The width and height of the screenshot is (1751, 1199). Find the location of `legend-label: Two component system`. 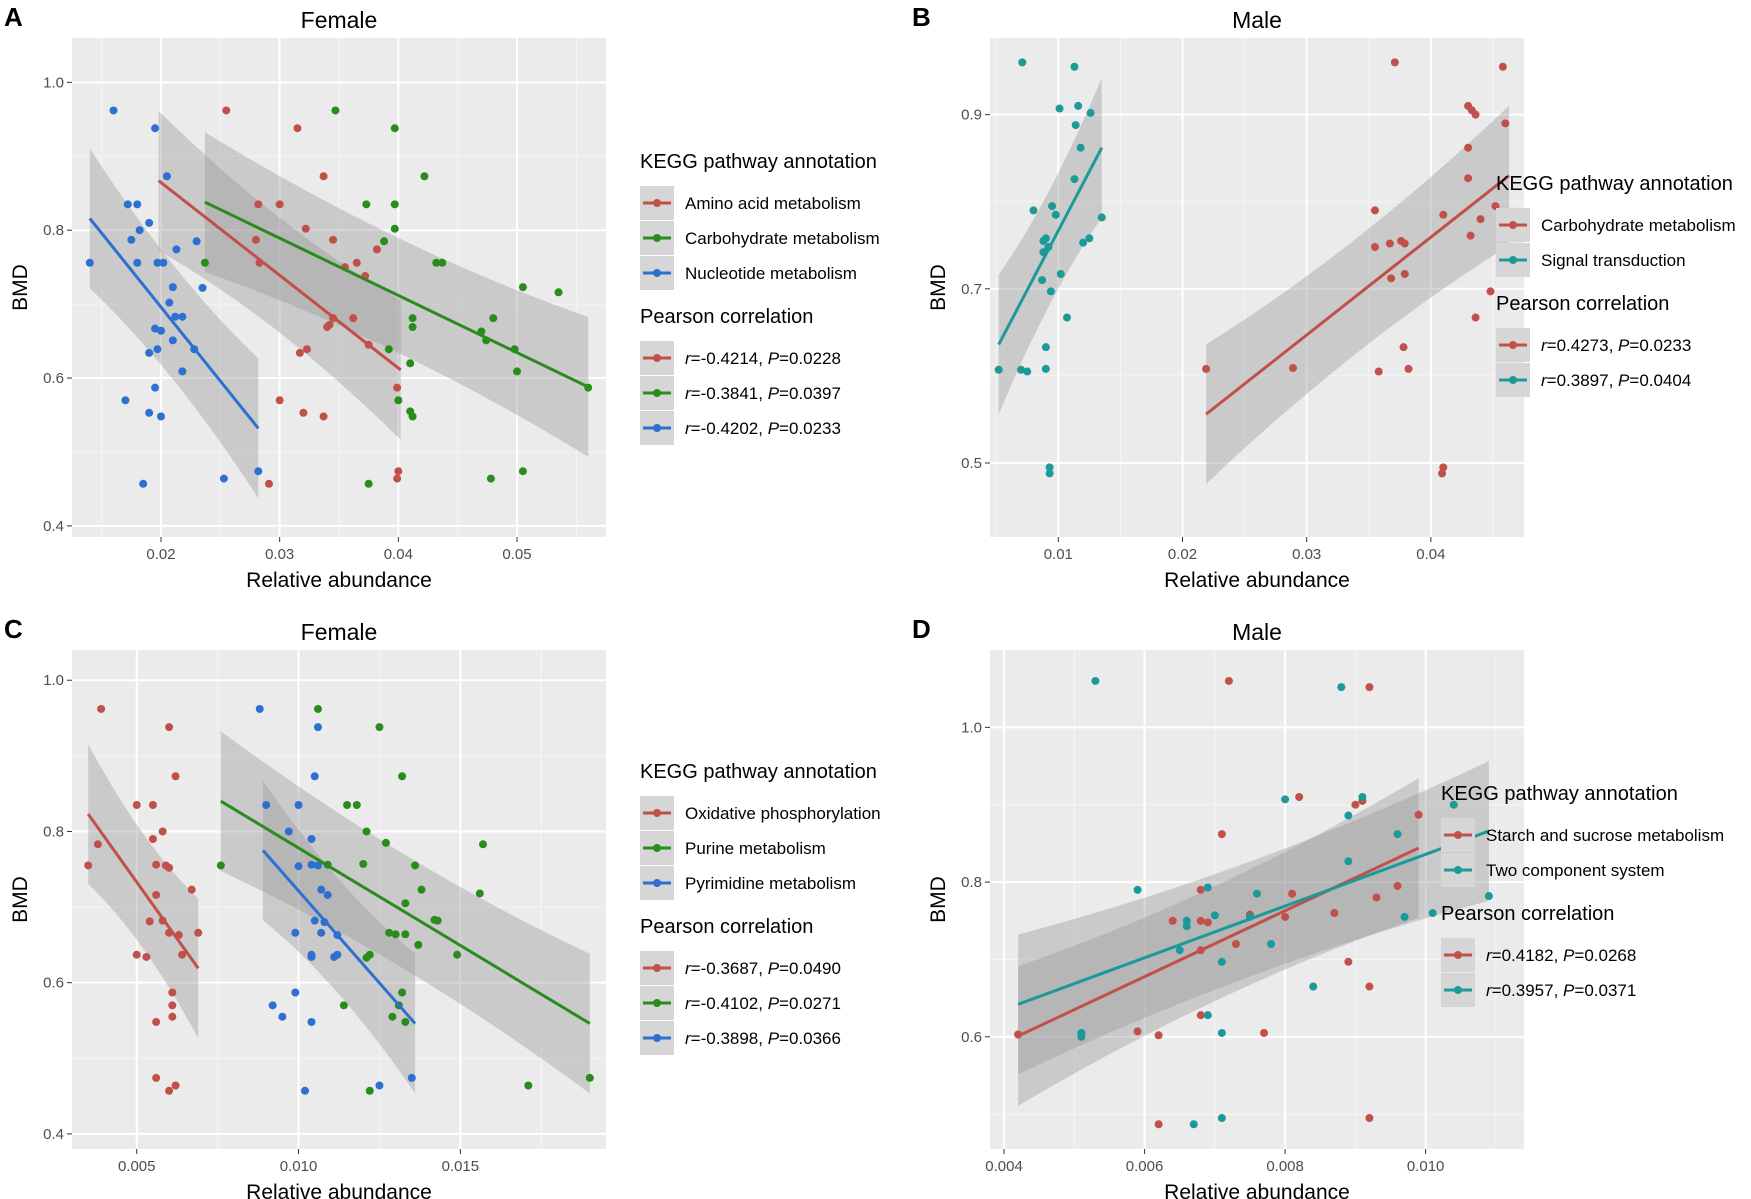

legend-label: Two component system is located at coordinates (1575, 870).